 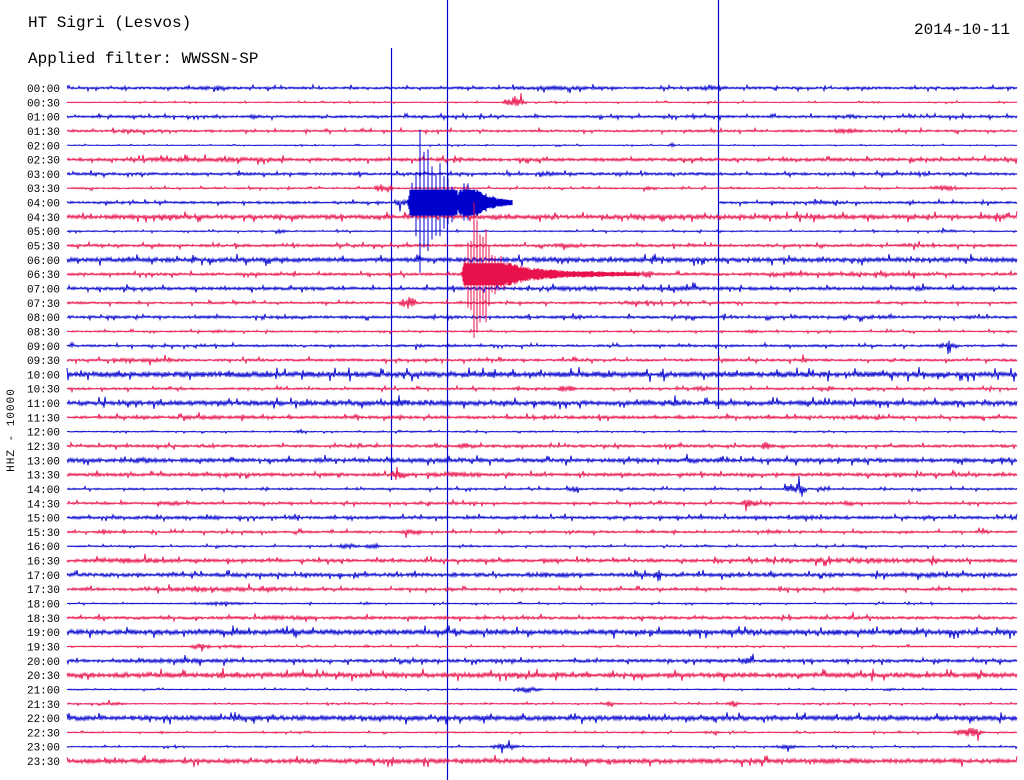 I want to click on time-label: 02:00, so click(x=43, y=147).